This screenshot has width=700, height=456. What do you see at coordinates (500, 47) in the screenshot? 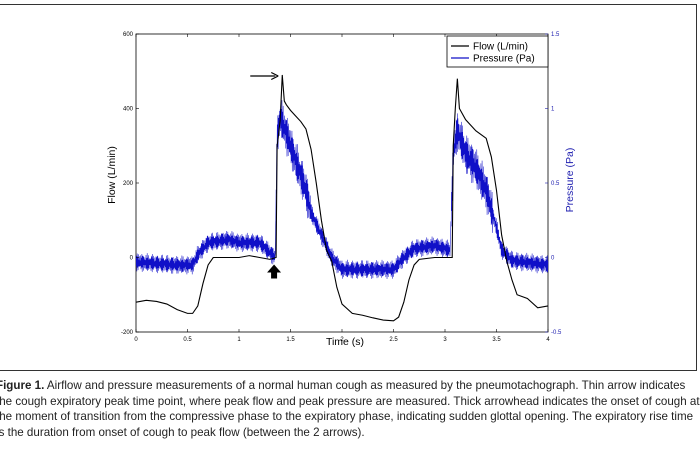
I see `legend-label-flow: Flow (L/min)` at bounding box center [500, 47].